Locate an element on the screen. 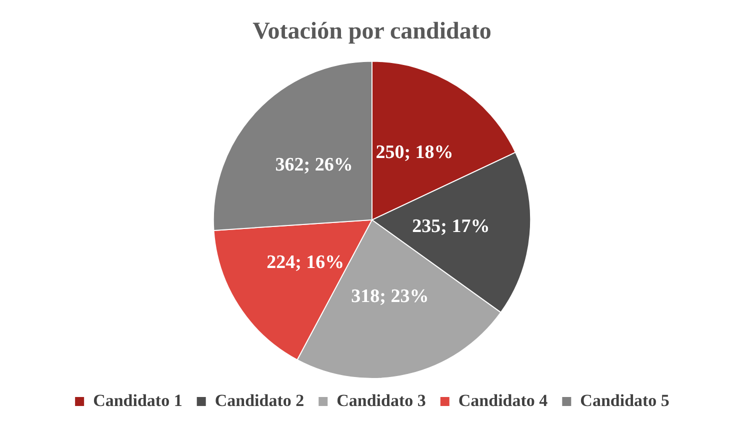  legend-label: Candidato 5 is located at coordinates (625, 400).